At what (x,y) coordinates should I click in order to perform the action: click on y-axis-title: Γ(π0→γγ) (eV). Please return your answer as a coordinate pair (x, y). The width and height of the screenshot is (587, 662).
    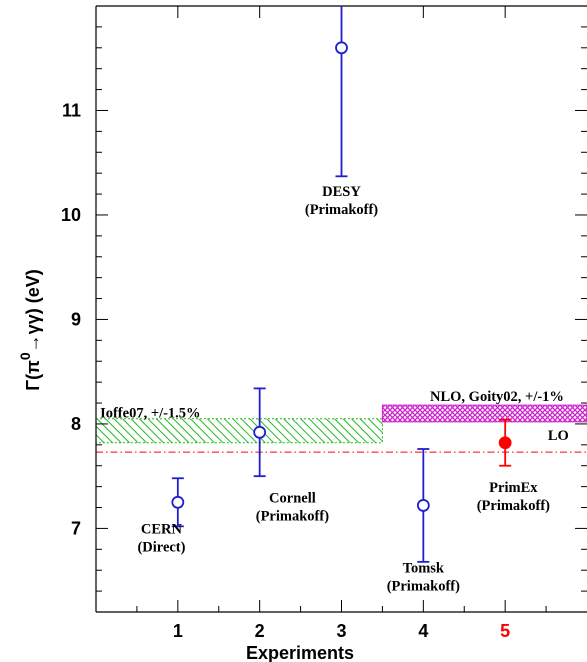
    Looking at the image, I should click on (30, 329).